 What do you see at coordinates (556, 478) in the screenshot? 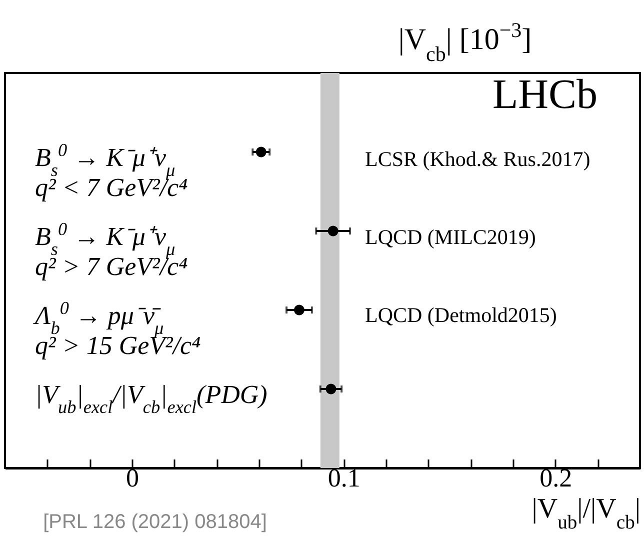
I see `x-tick-label: 0.2` at bounding box center [556, 478].